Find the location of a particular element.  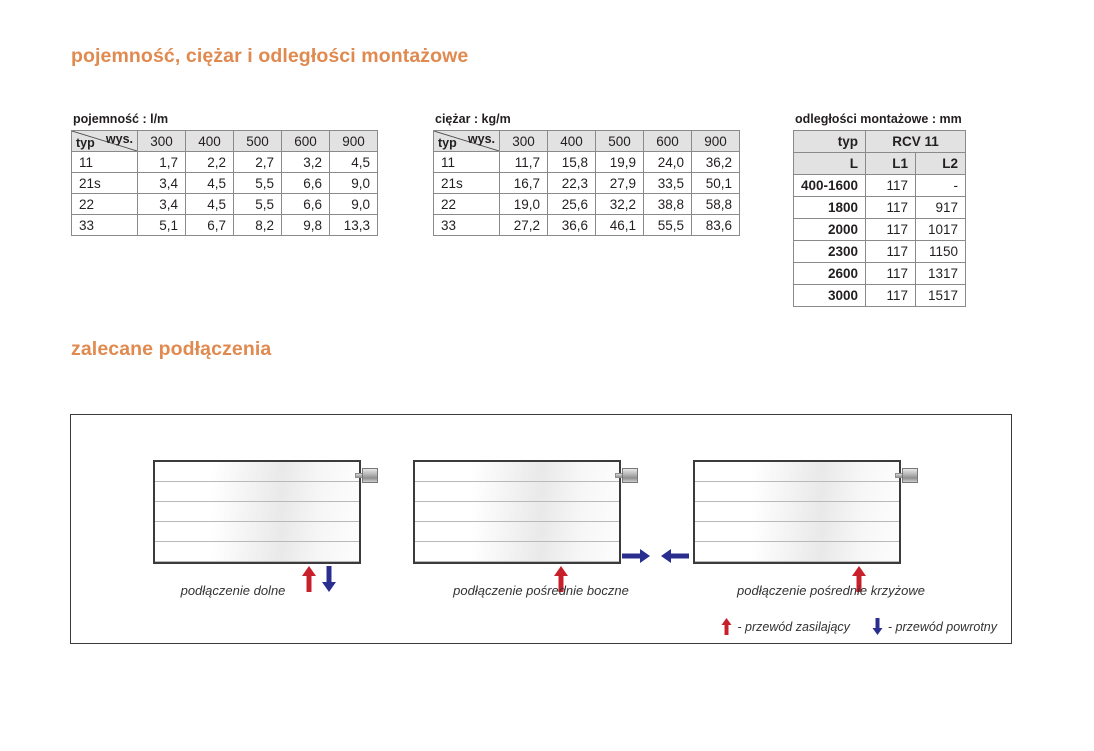

table-row: 33 27,2 36,6 46,1 55,5 83,6 is located at coordinates (586, 225).